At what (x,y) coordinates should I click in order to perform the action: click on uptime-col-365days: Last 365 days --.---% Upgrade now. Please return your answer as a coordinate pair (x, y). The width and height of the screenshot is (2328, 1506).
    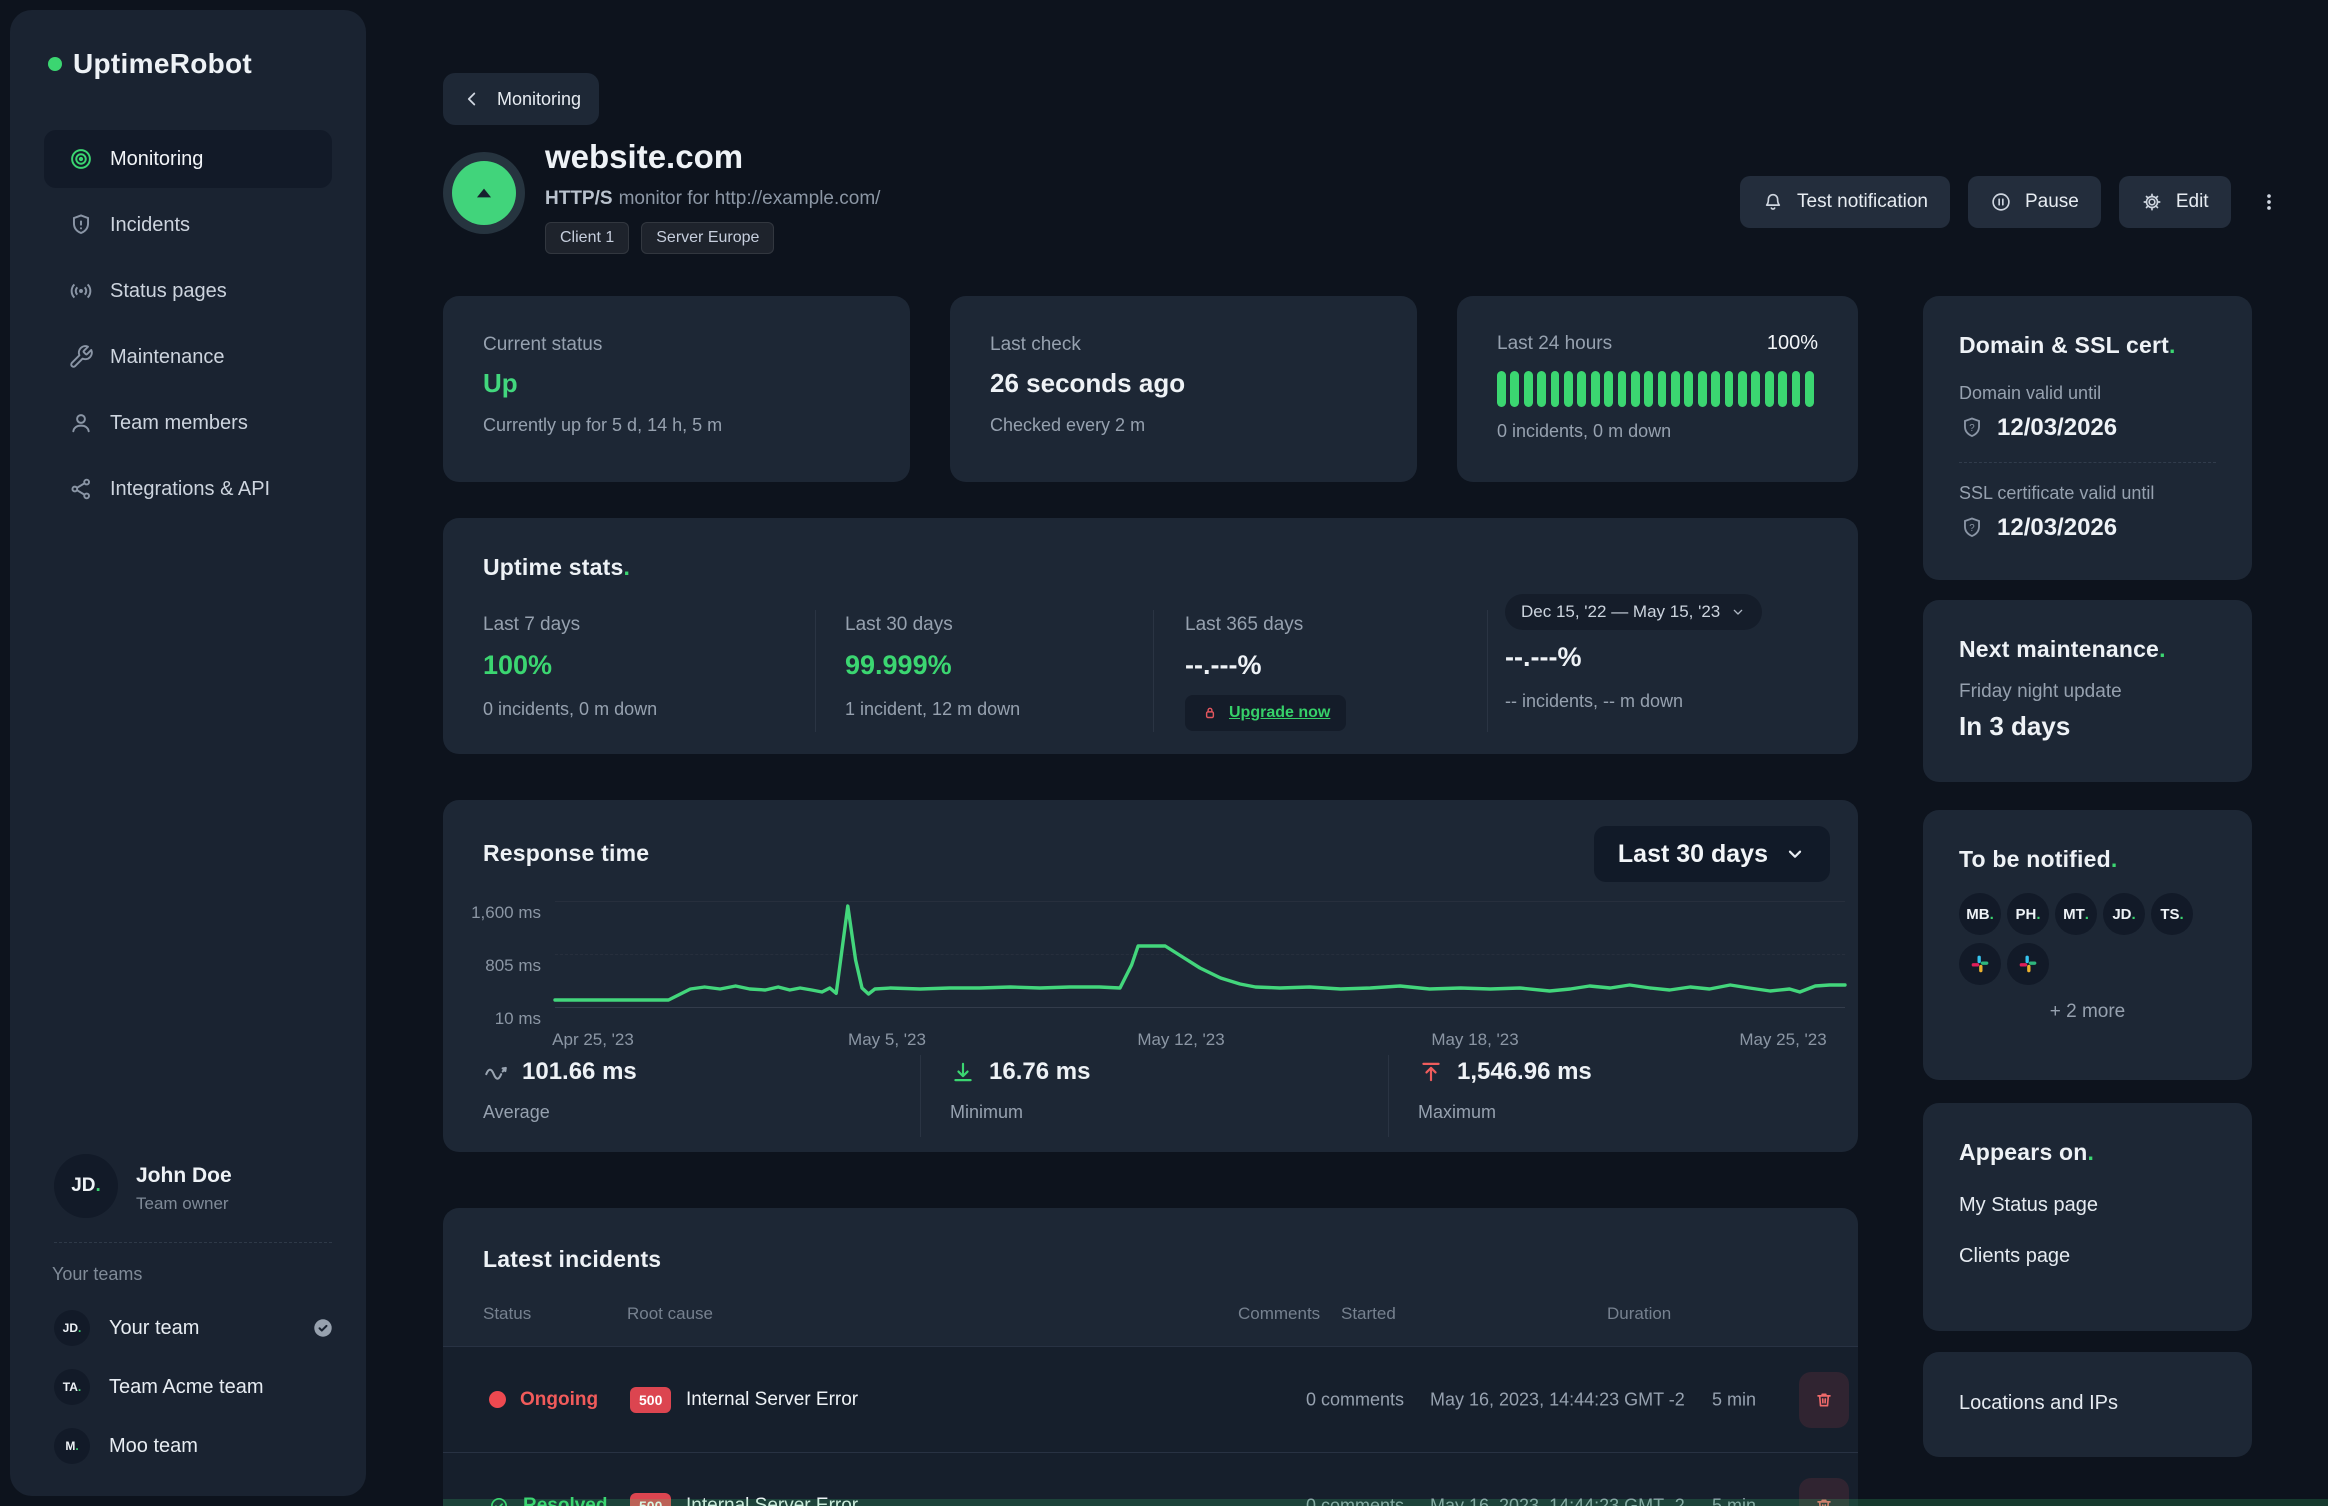
    Looking at the image, I should click on (1266, 672).